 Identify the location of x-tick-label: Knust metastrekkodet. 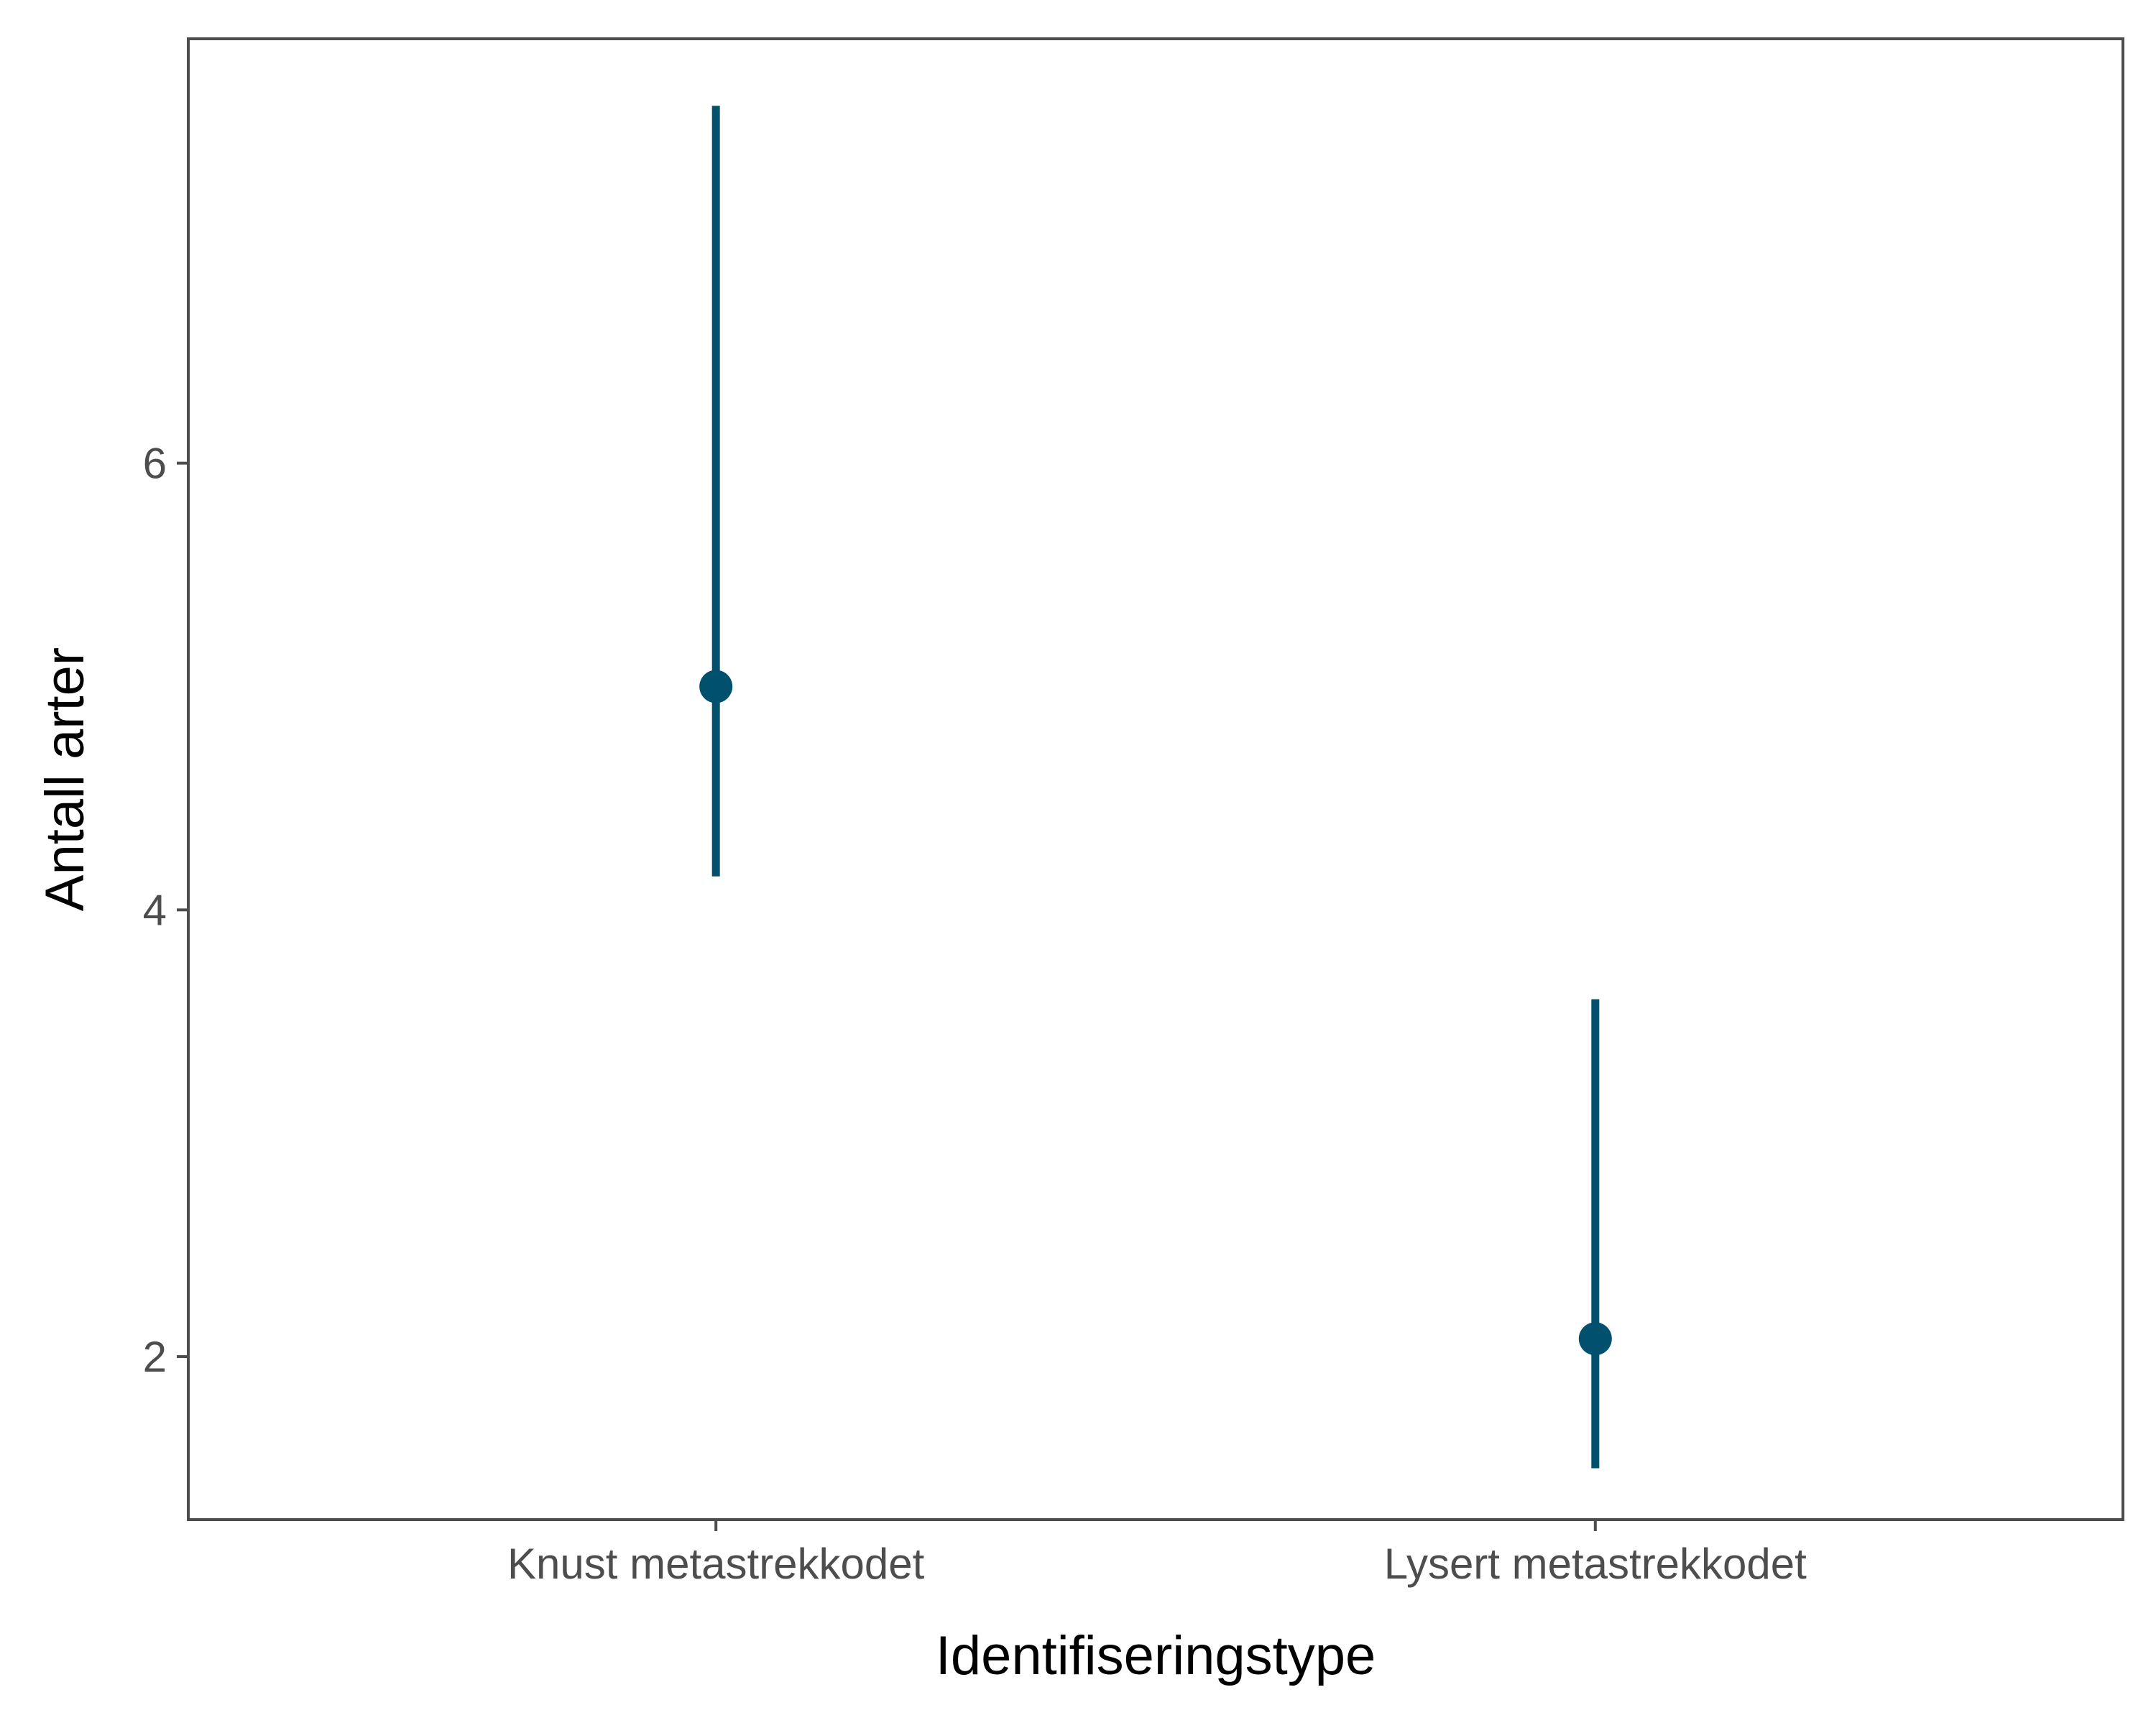
(716, 1564).